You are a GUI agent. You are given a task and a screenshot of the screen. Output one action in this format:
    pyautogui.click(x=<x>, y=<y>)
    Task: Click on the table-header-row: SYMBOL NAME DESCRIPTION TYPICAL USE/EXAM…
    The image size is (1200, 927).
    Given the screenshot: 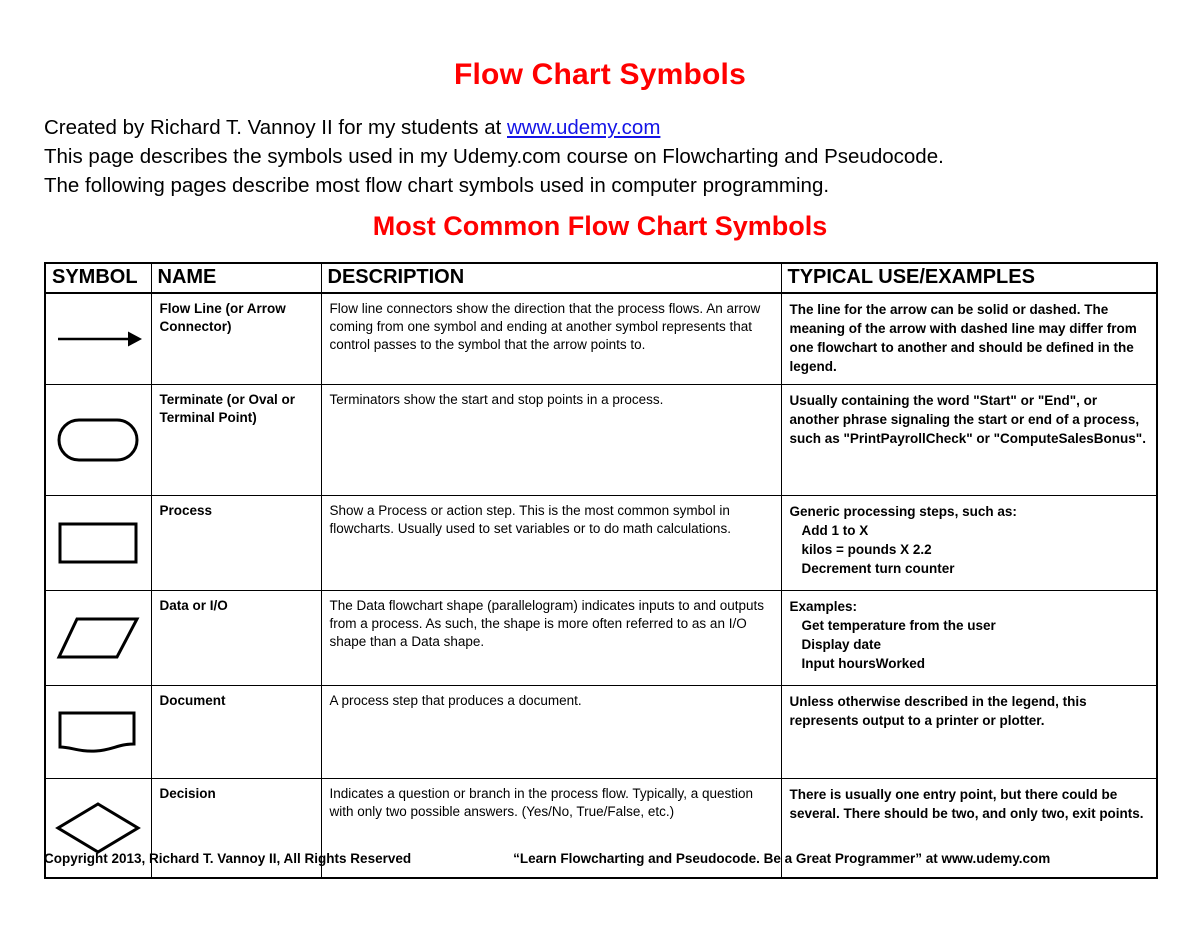 What is the action you would take?
    pyautogui.click(x=601, y=278)
    